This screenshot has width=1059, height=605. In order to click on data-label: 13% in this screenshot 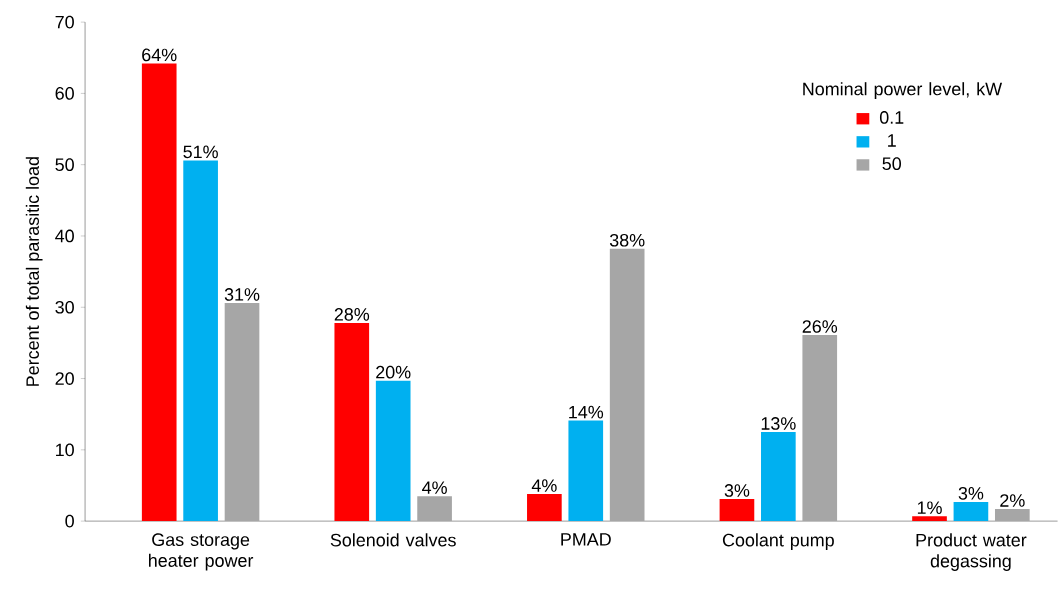, I will do `click(778, 423)`.